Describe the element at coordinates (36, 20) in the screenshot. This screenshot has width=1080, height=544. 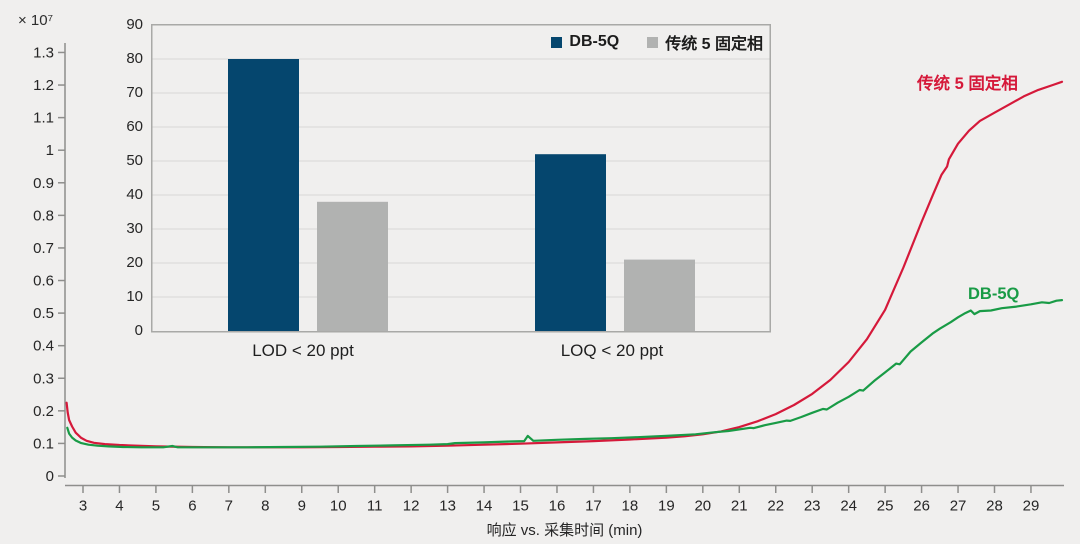
I see `y-axis-exponent-label: × 10⁷` at that location.